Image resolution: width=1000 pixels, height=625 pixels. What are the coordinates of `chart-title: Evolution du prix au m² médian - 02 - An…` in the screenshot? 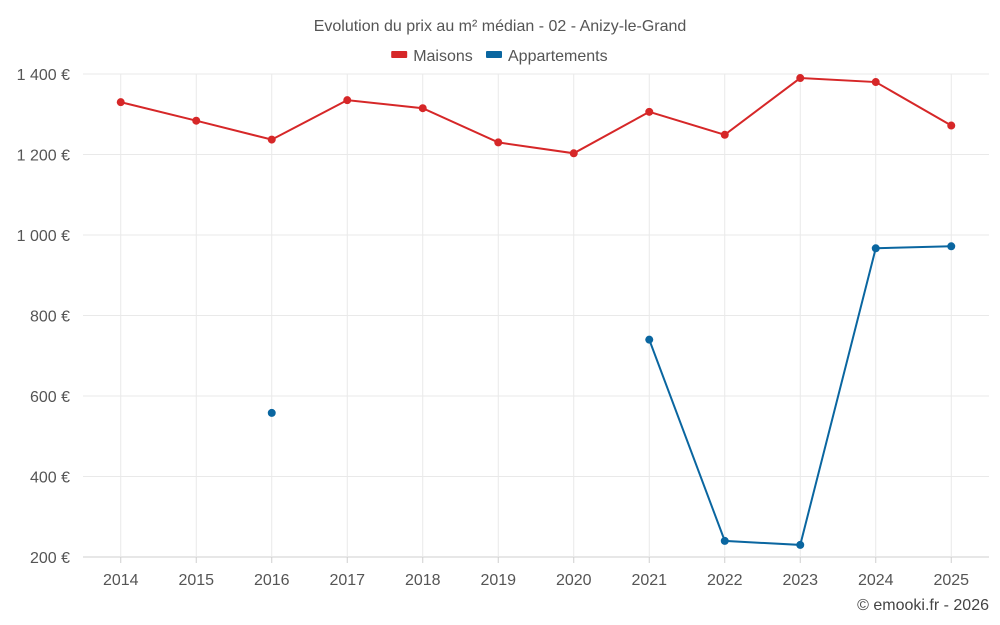 It's located at (500, 26).